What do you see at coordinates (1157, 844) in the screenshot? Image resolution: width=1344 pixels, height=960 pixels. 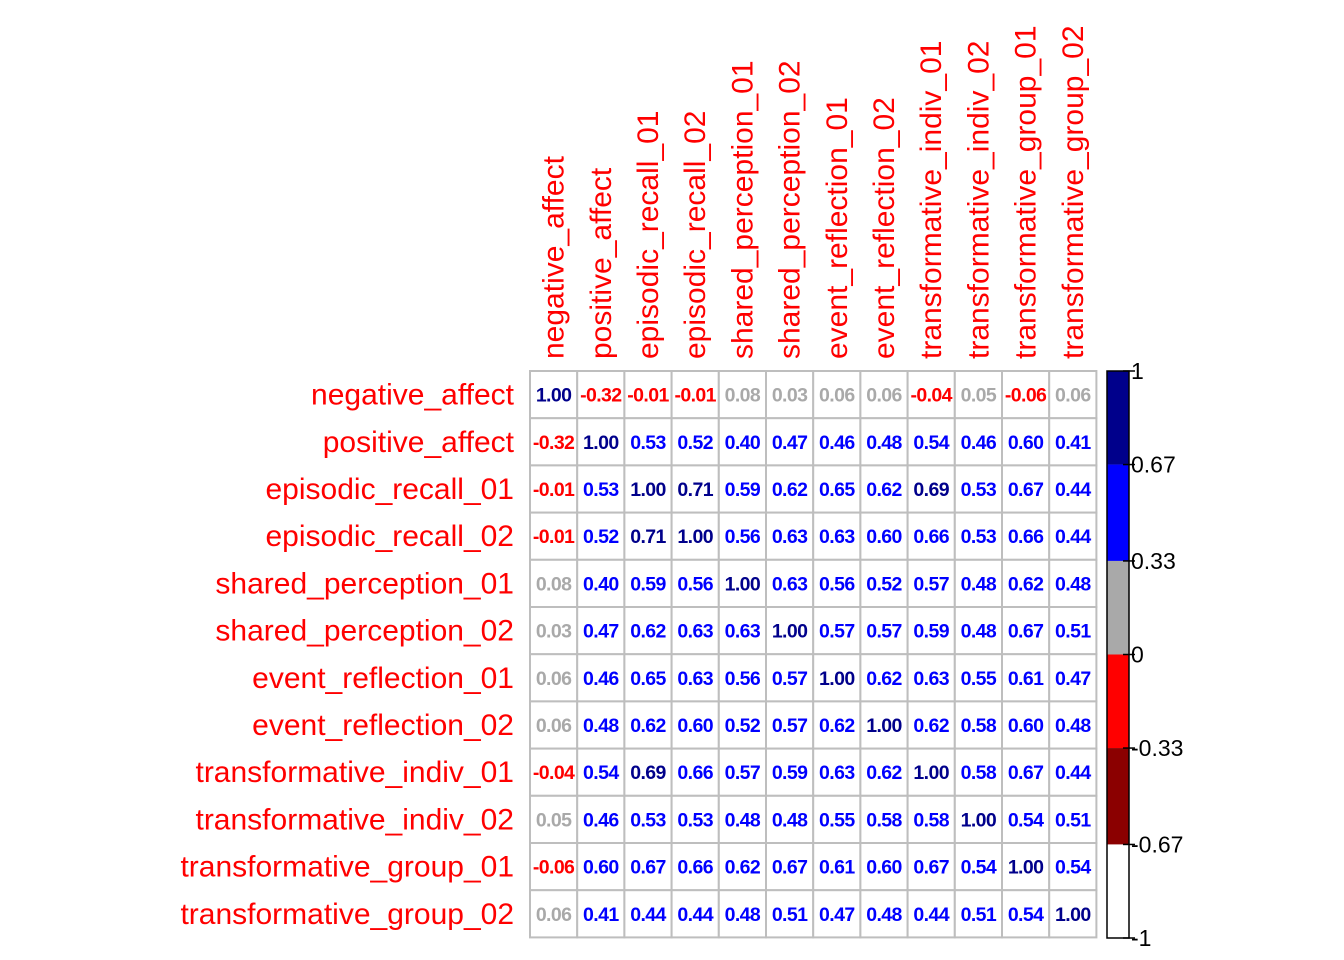 I see `colorbar-tick-label: -0.67` at bounding box center [1157, 844].